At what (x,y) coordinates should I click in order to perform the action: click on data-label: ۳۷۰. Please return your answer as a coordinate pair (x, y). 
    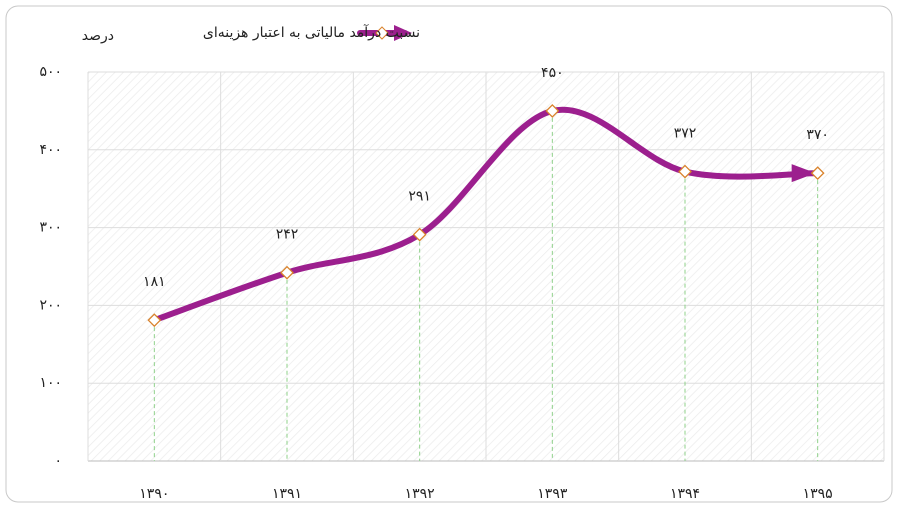
    Looking at the image, I should click on (817, 135).